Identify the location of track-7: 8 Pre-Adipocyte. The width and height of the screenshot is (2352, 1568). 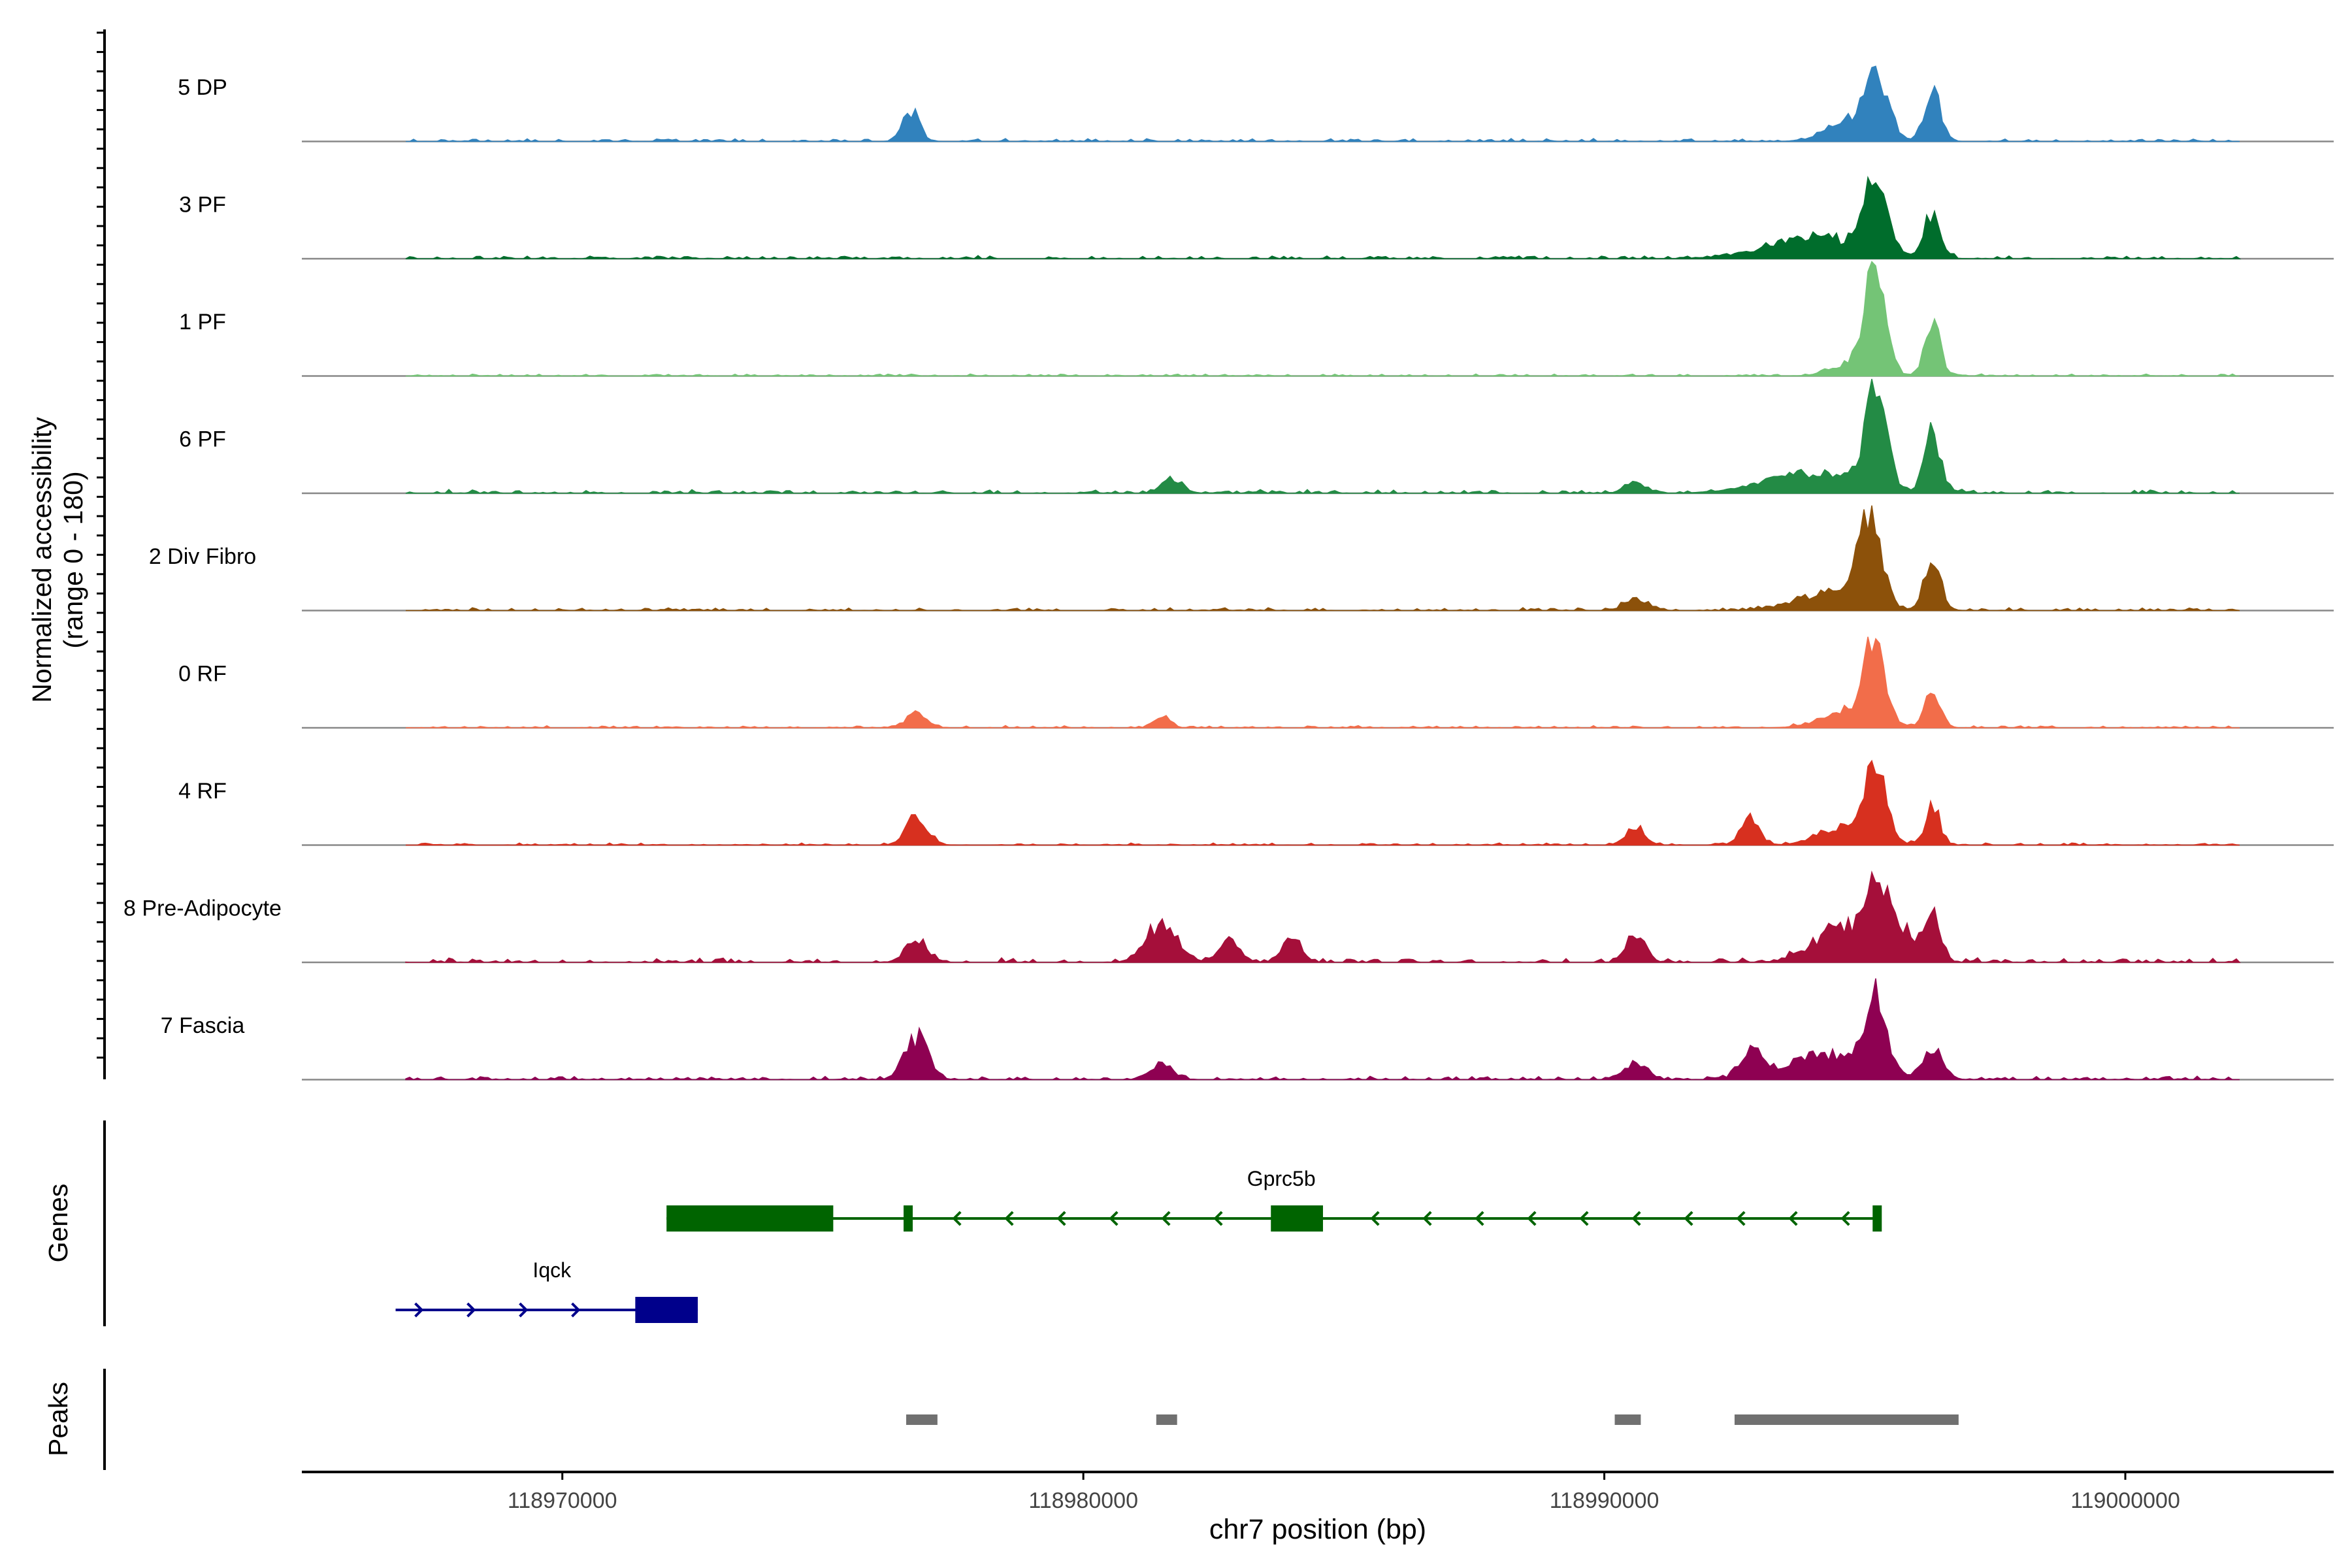
(1228, 917).